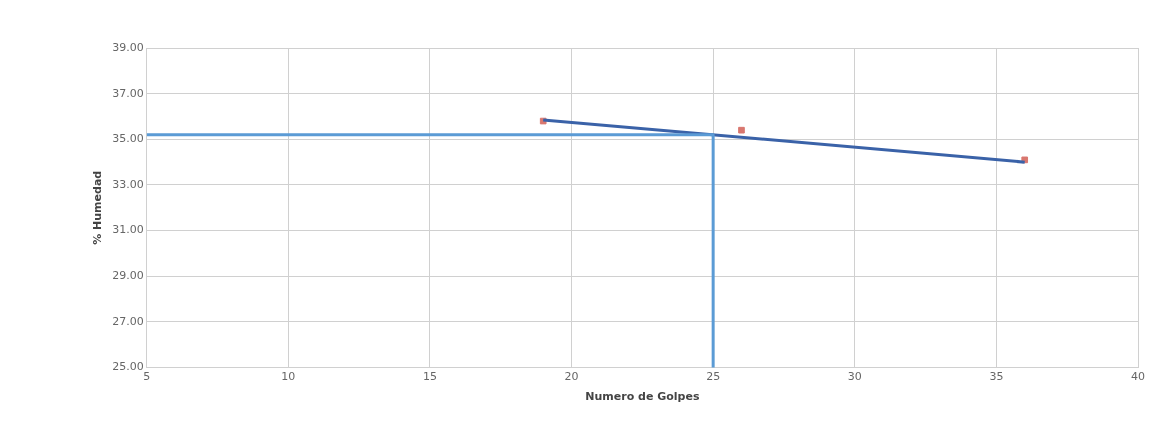  I want to click on y-tick-label: 35.00, so click(128, 139).